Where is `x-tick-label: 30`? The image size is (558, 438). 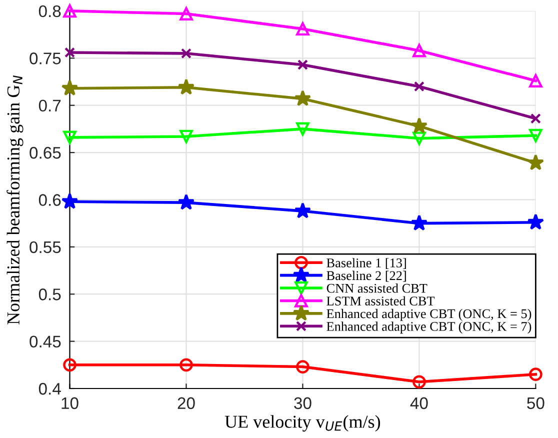 x-tick-label: 30 is located at coordinates (303, 403).